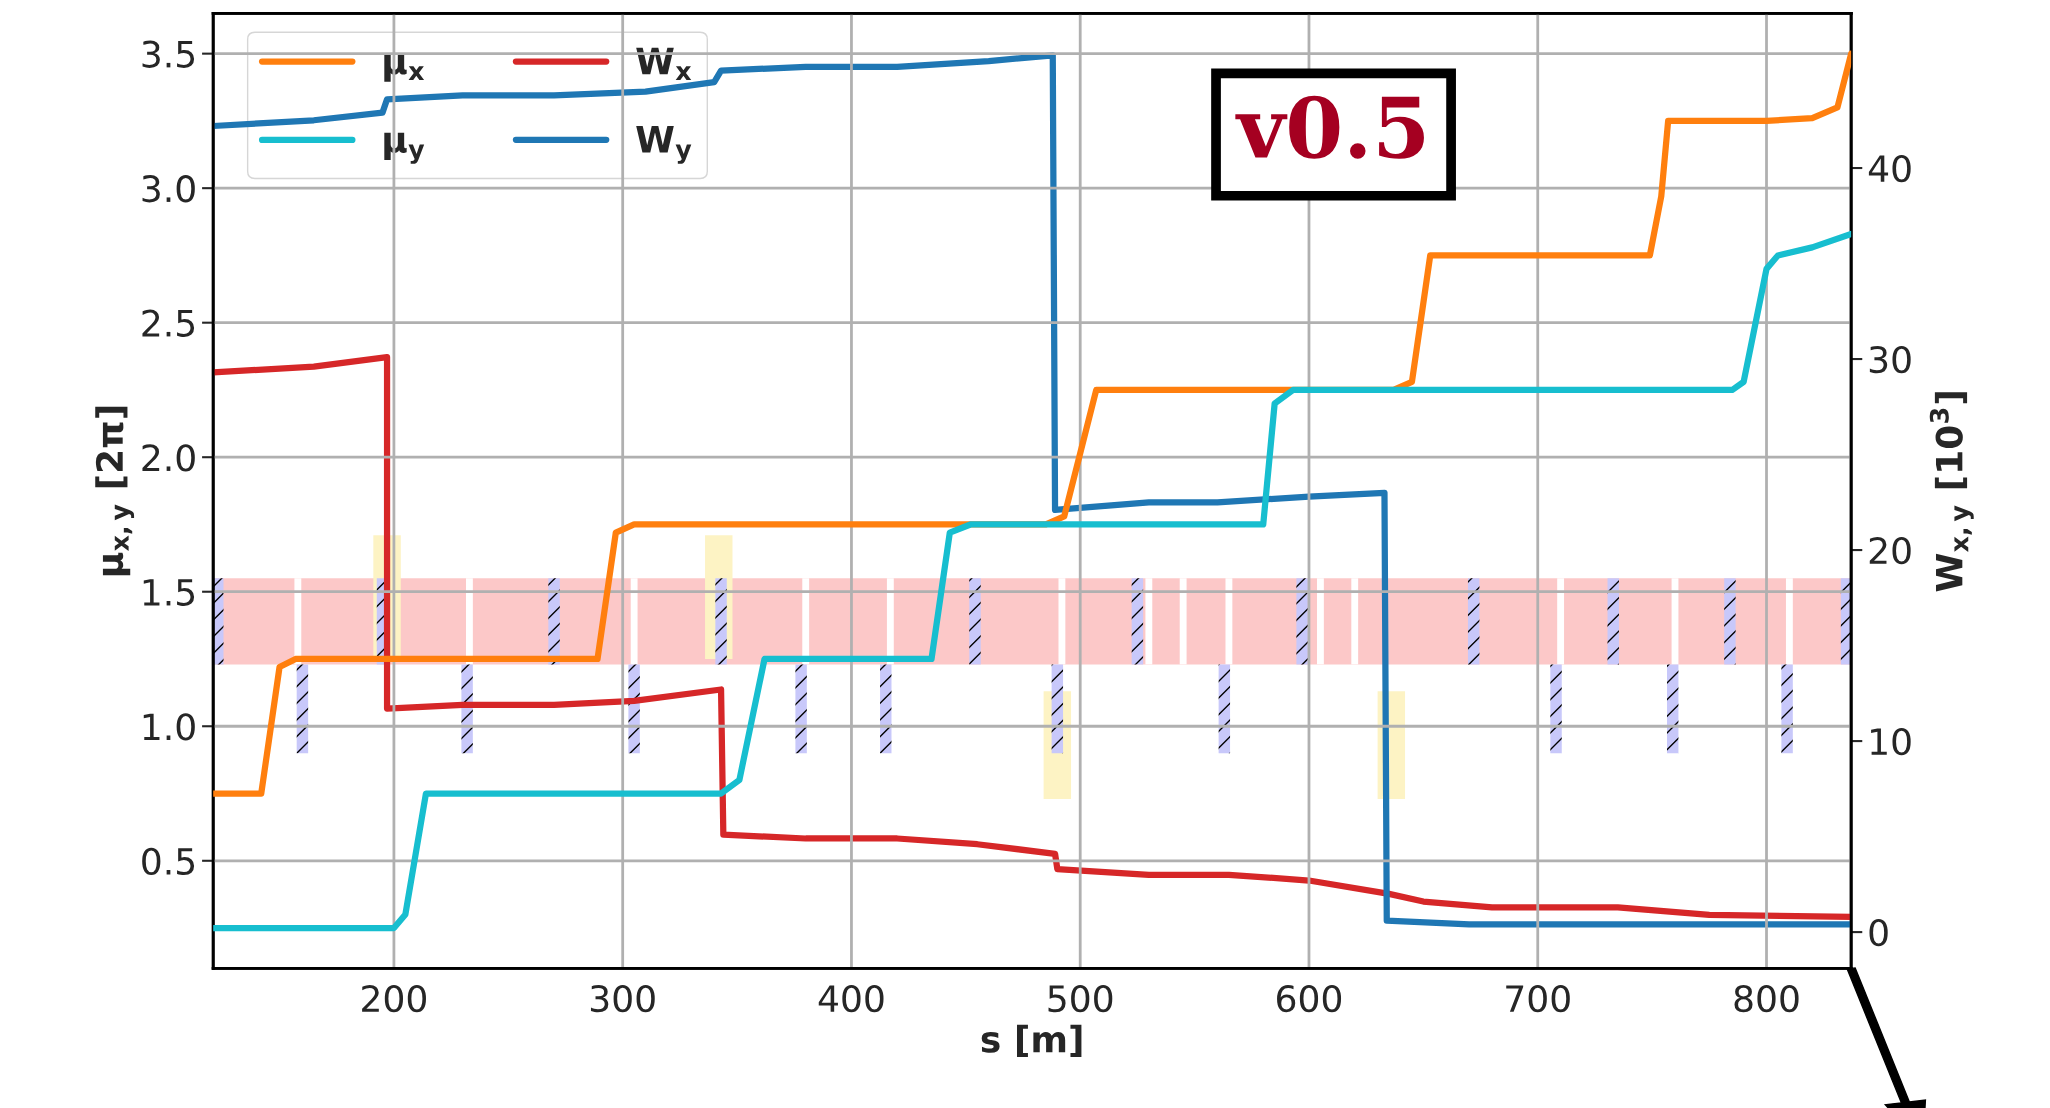 This screenshot has width=2050, height=1108. I want to click on x-tick-label: 500, so click(1080, 999).